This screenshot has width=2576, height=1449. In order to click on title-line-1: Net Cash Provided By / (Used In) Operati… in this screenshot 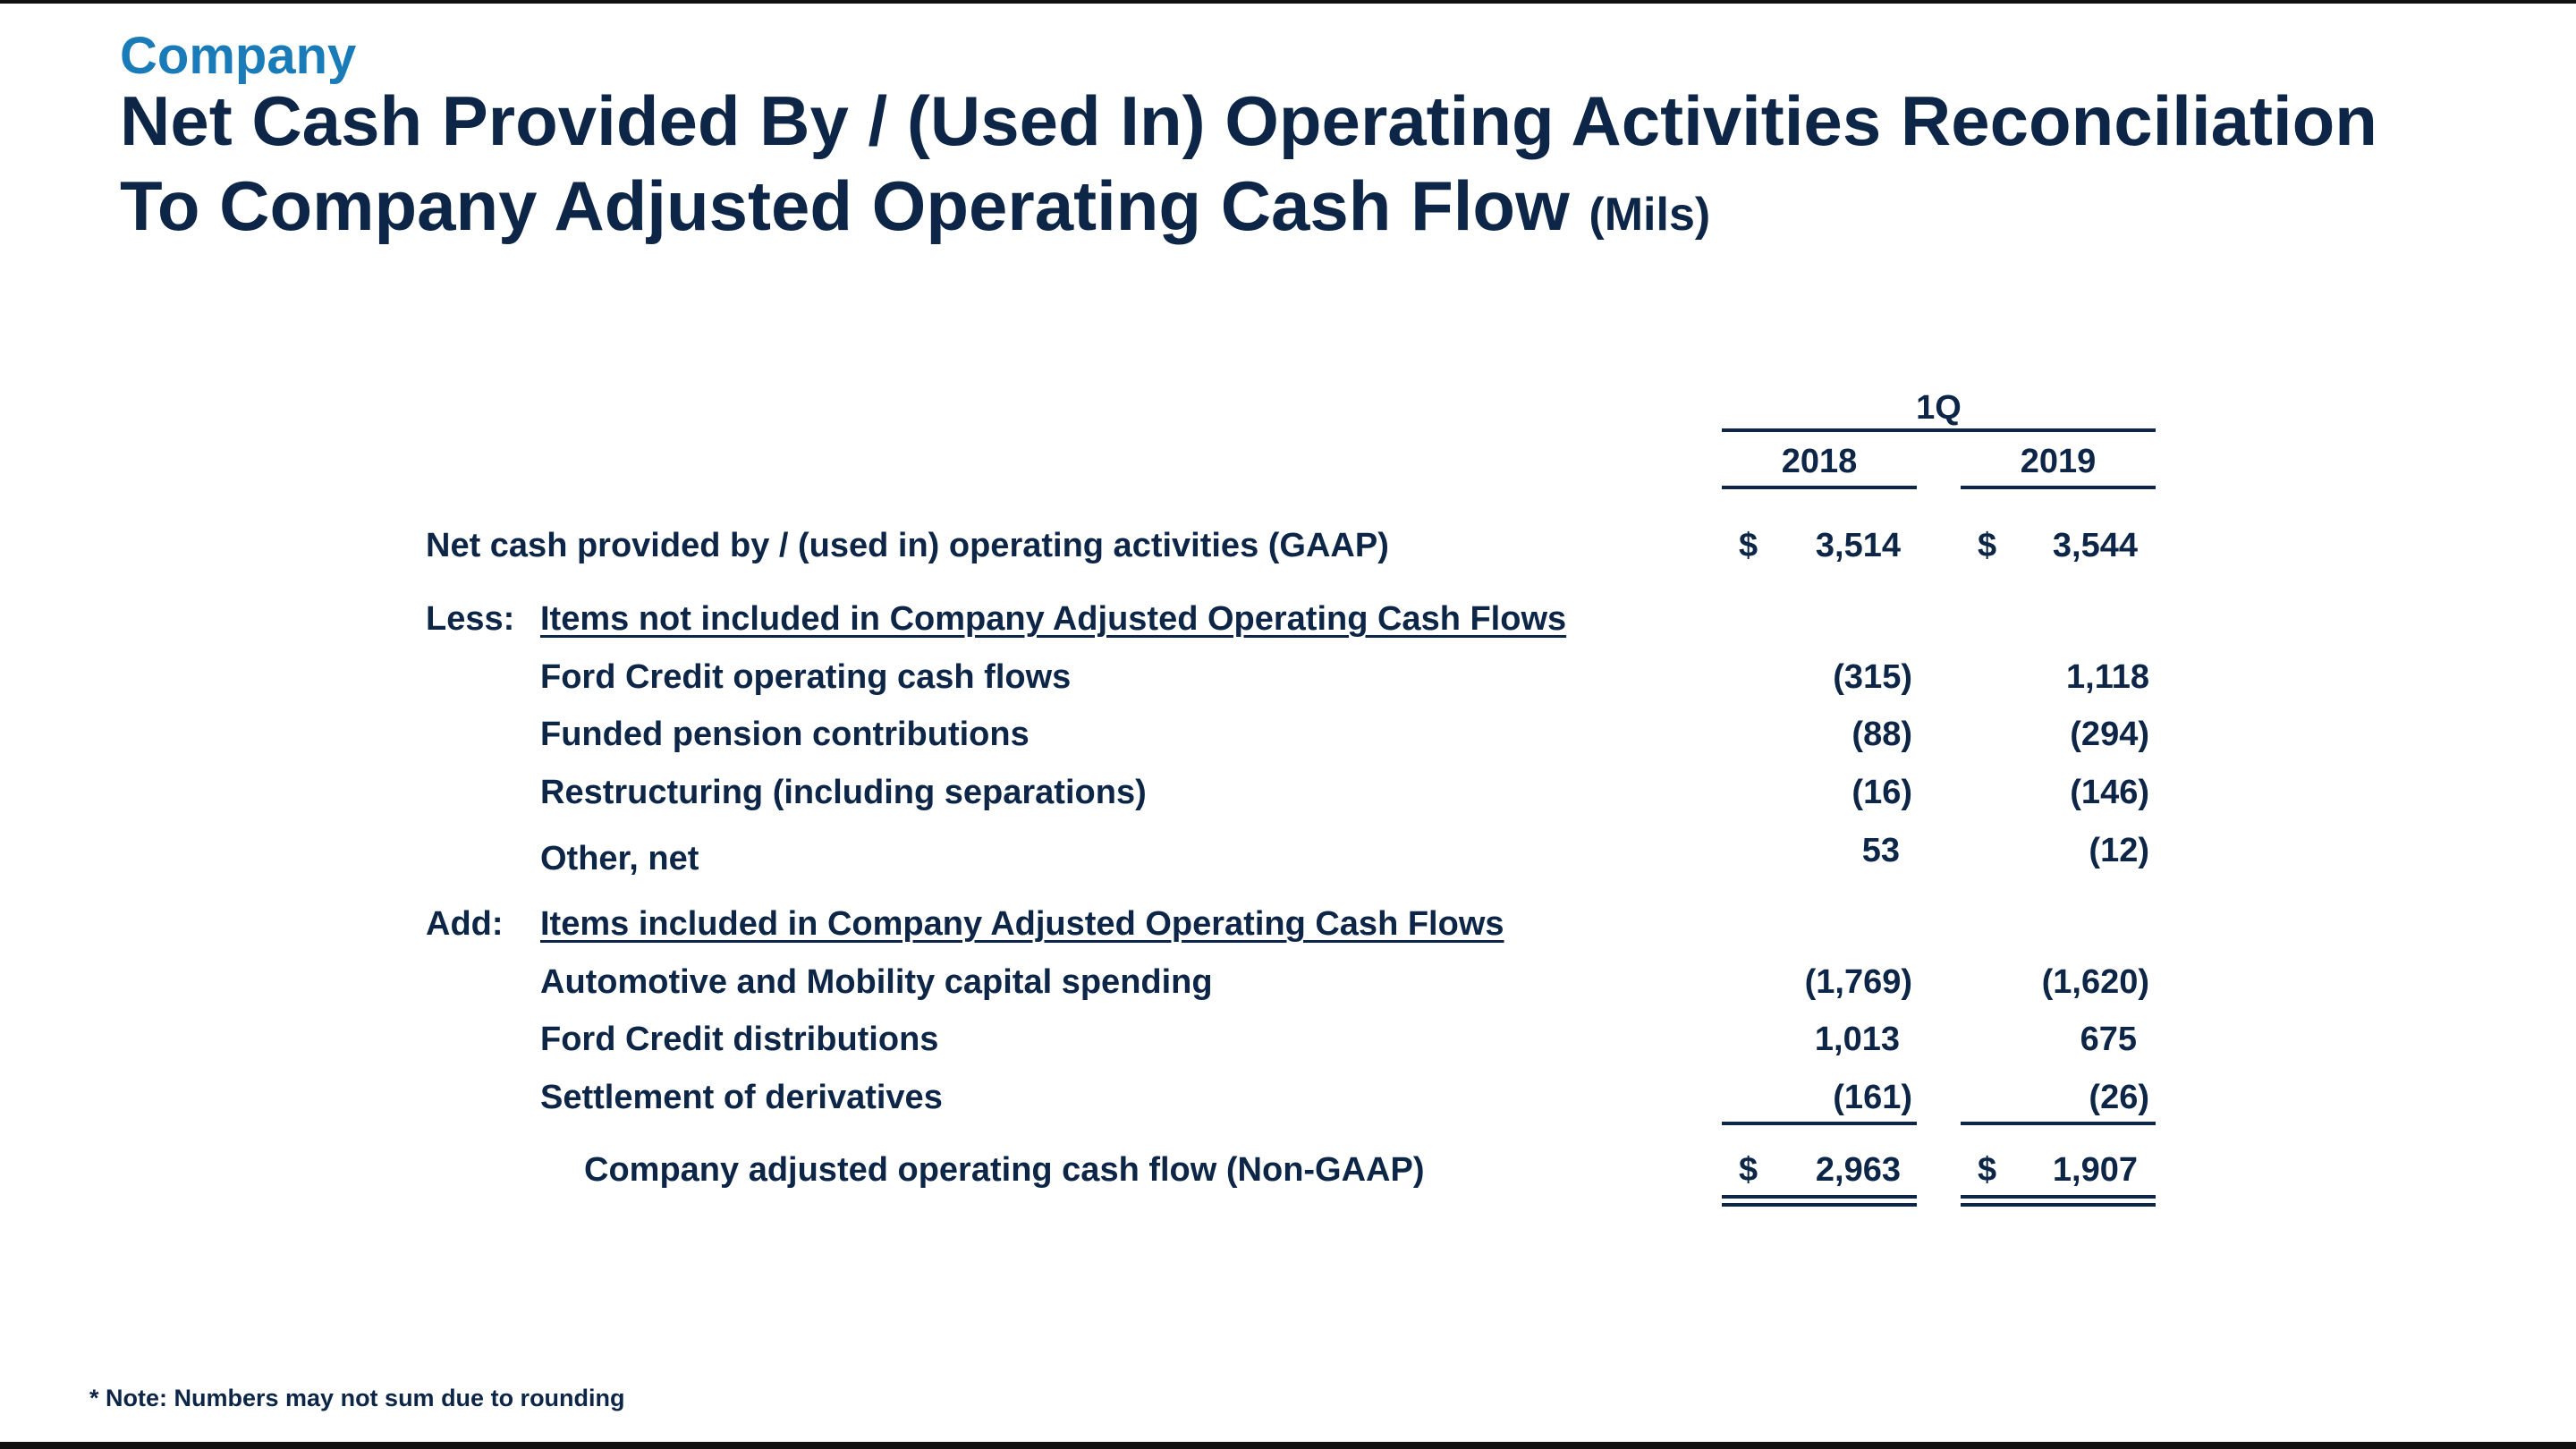, I will do `click(1248, 120)`.